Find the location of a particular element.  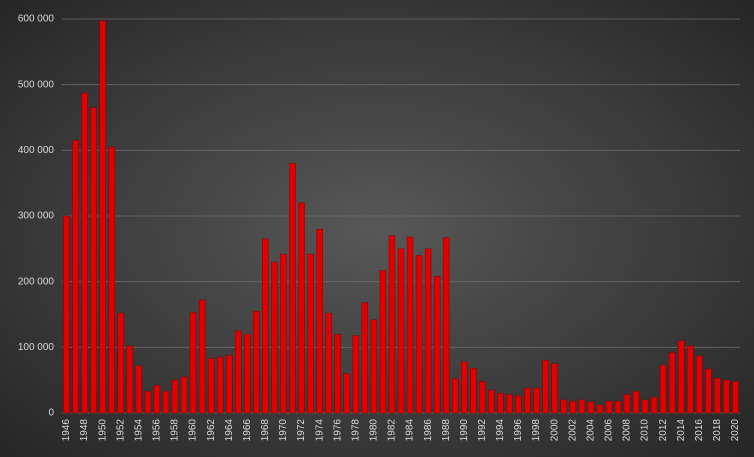

x-tick-label: 1992 is located at coordinates (482, 430).